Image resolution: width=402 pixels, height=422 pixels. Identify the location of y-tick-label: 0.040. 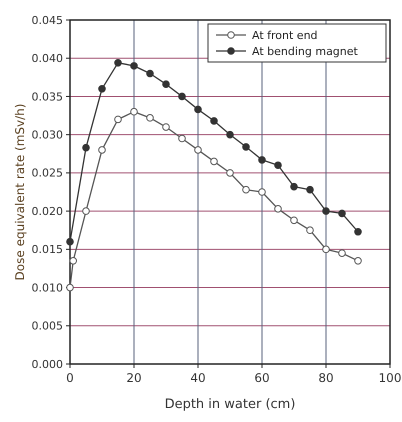
(47, 59).